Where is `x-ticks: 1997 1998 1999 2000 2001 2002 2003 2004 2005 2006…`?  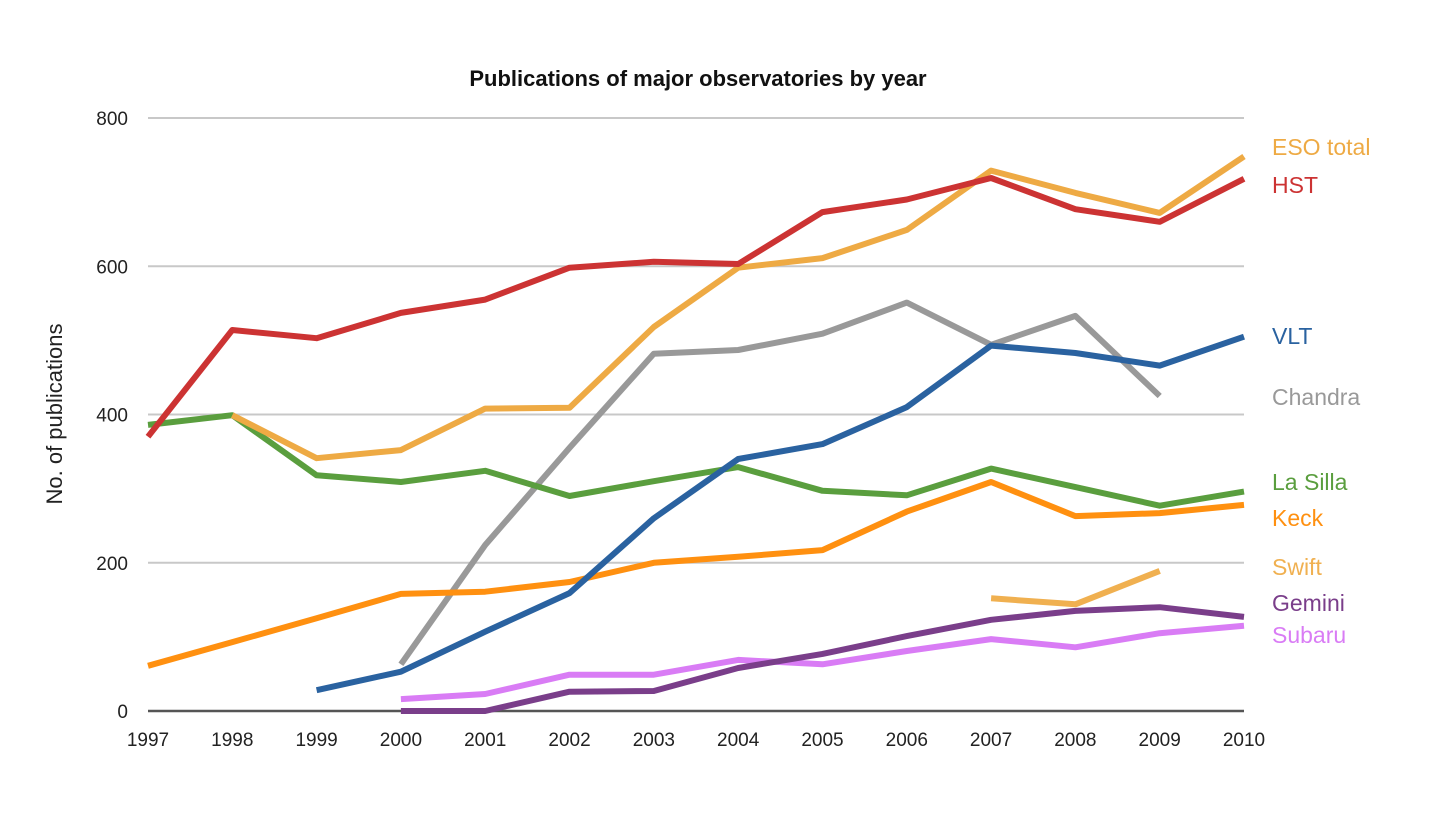
x-ticks: 1997 1998 1999 2000 2001 2002 2003 2004 2005 2006… is located at coordinates (696, 740).